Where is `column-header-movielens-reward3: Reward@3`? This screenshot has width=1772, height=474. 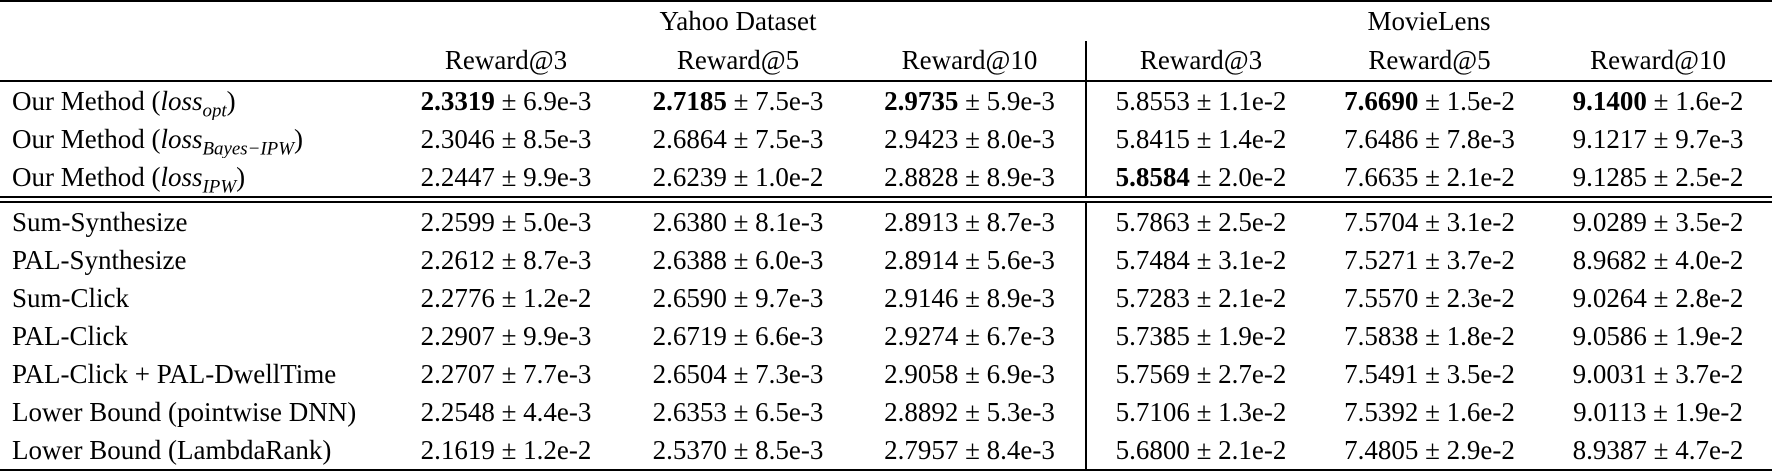
column-header-movielens-reward3: Reward@3 is located at coordinates (1200, 61).